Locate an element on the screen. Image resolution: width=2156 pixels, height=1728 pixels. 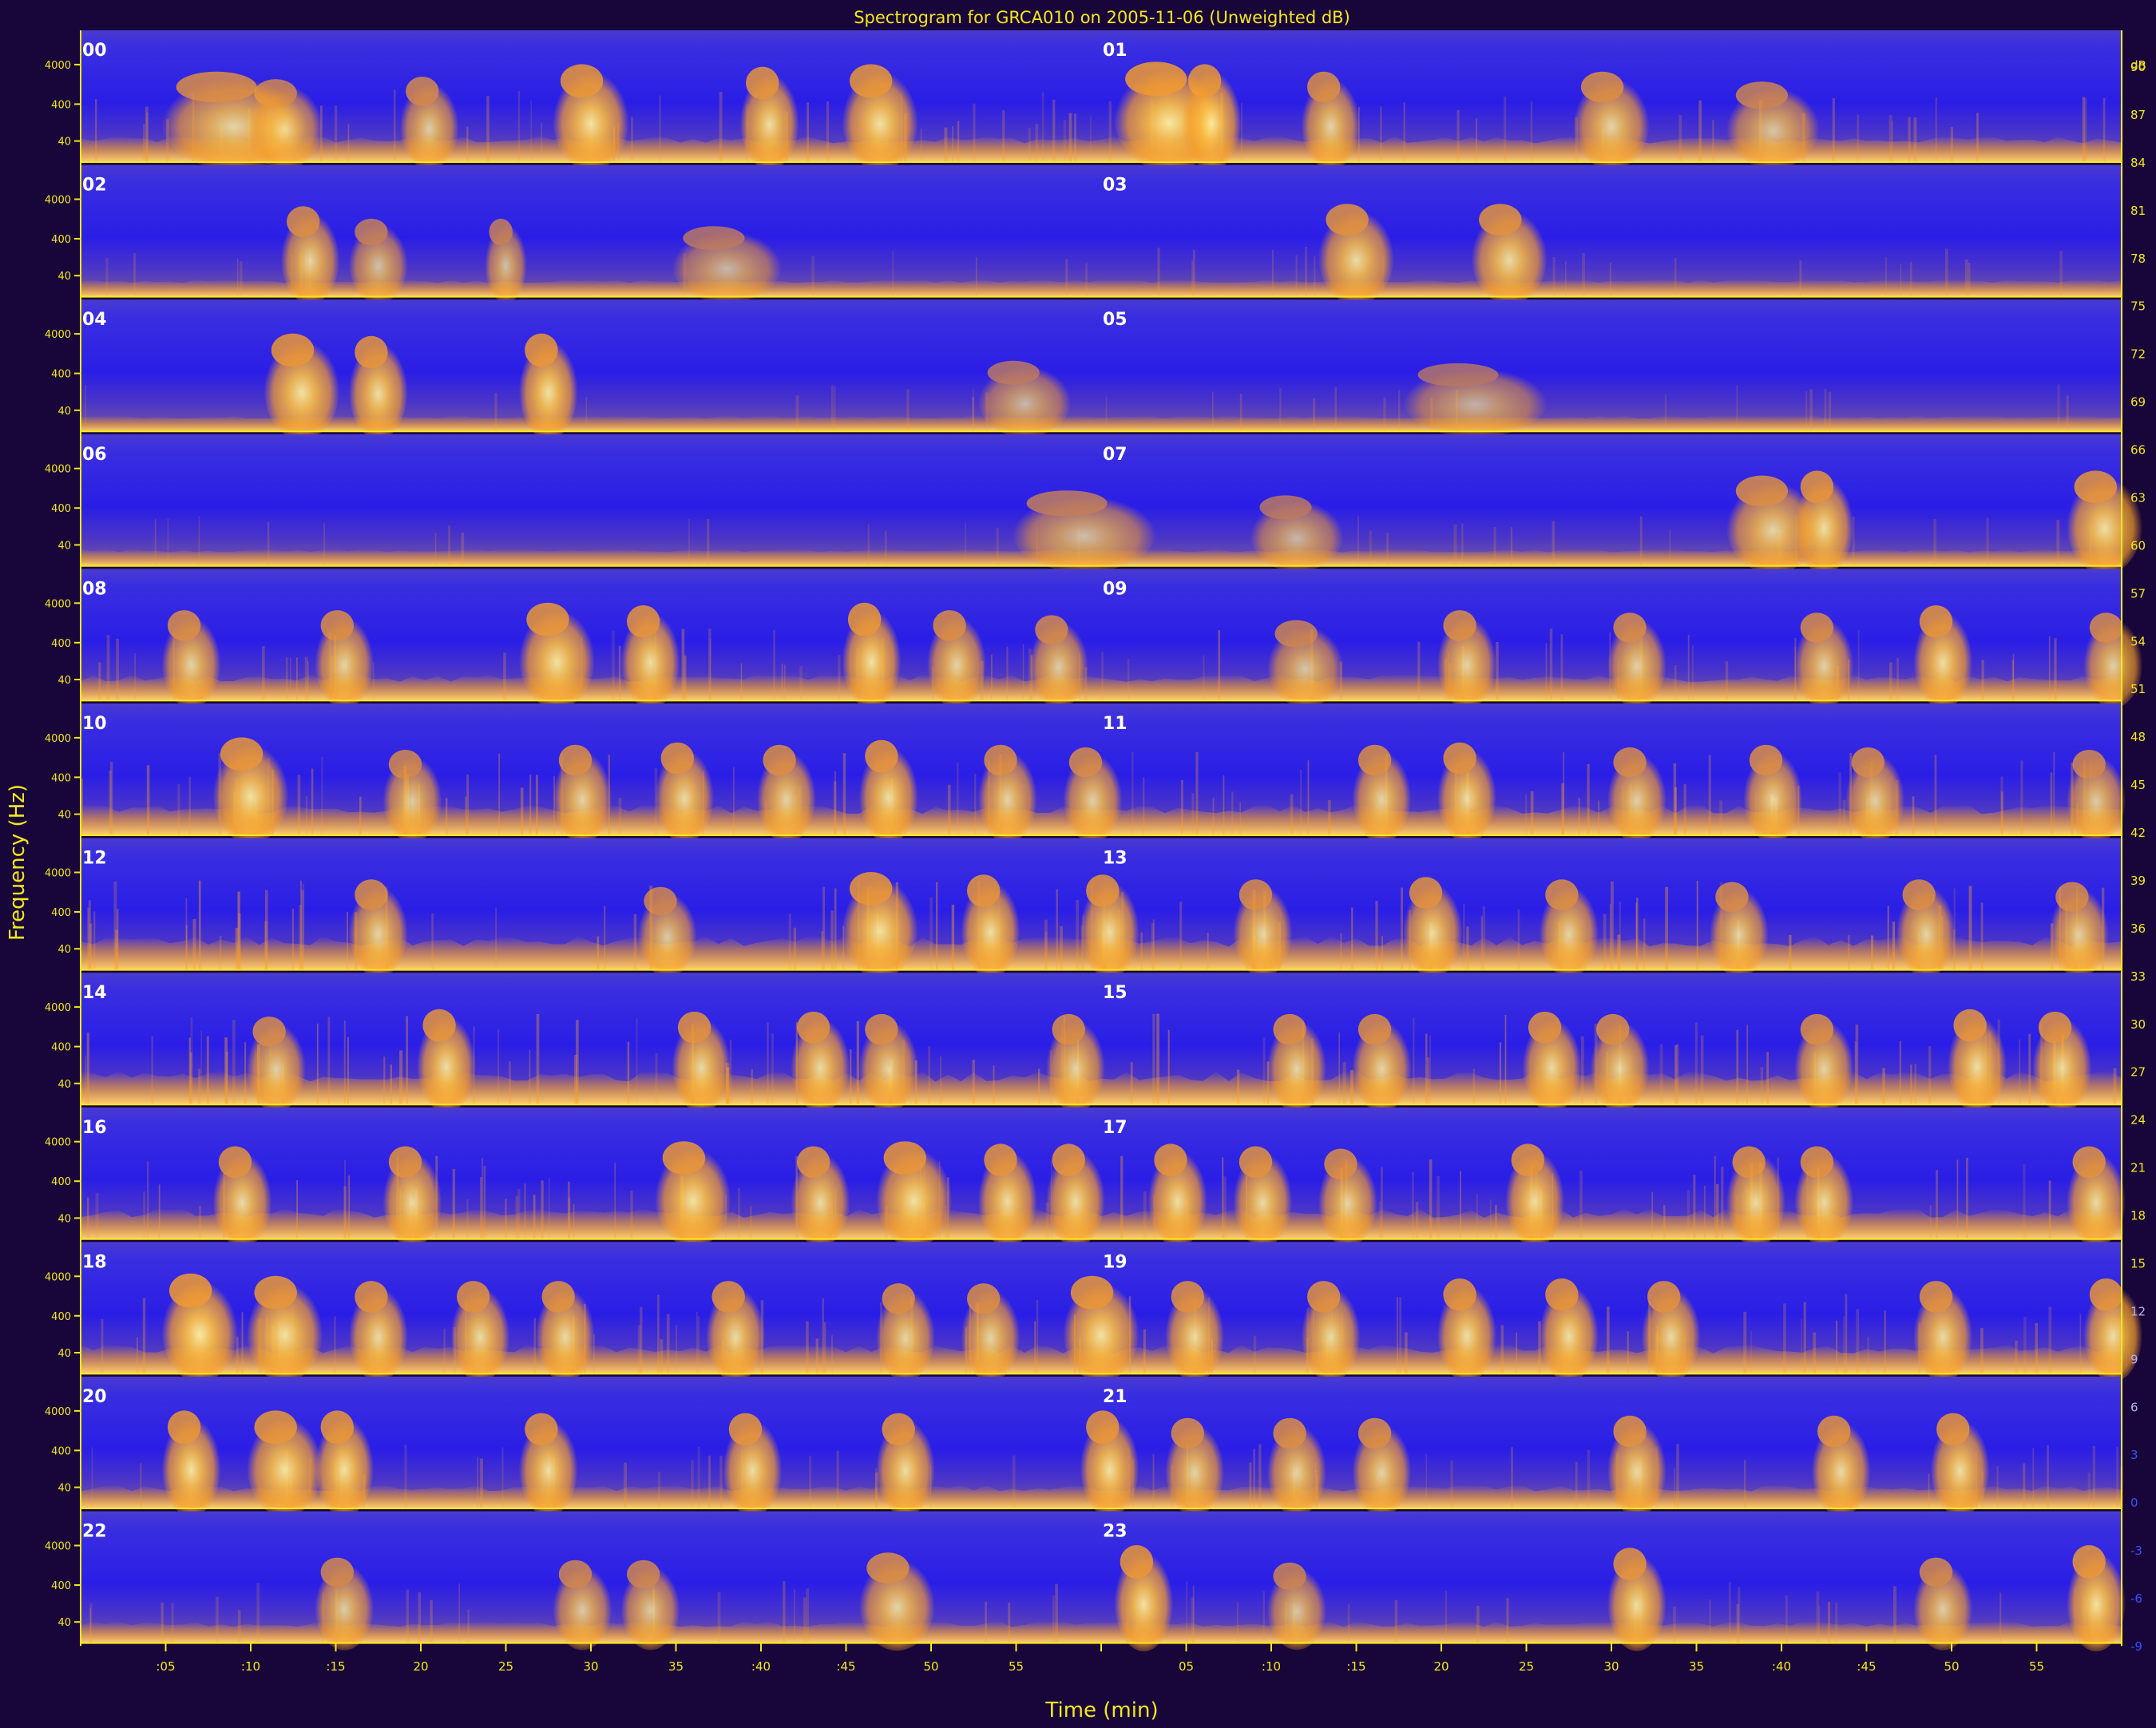
colorbar-tick-label: 60 is located at coordinates (2138, 545).